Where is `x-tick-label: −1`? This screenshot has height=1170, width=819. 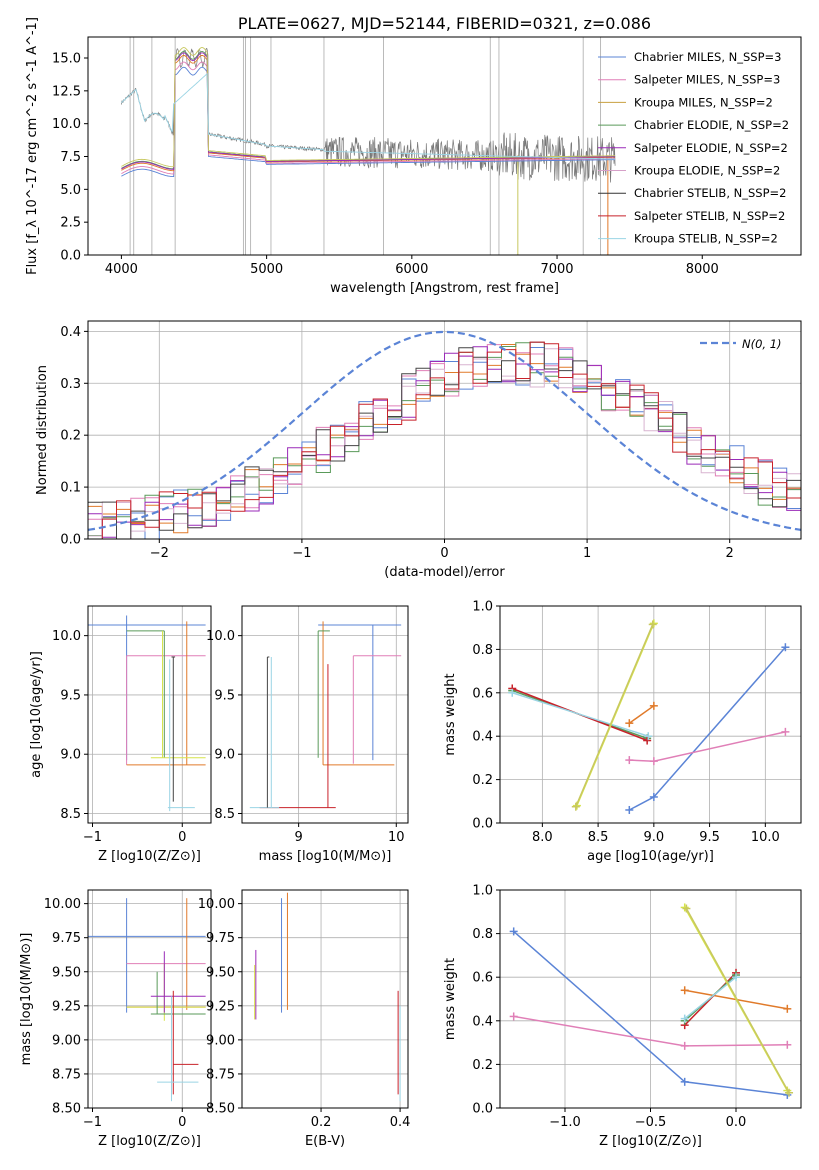 x-tick-label: −1 is located at coordinates (92, 837).